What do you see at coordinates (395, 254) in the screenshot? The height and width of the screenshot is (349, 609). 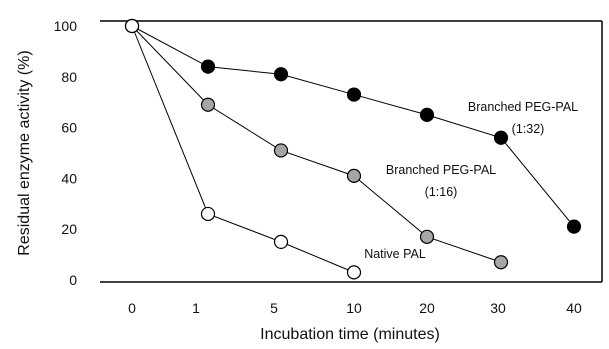 I see `series-label-native-pal: Native PAL` at bounding box center [395, 254].